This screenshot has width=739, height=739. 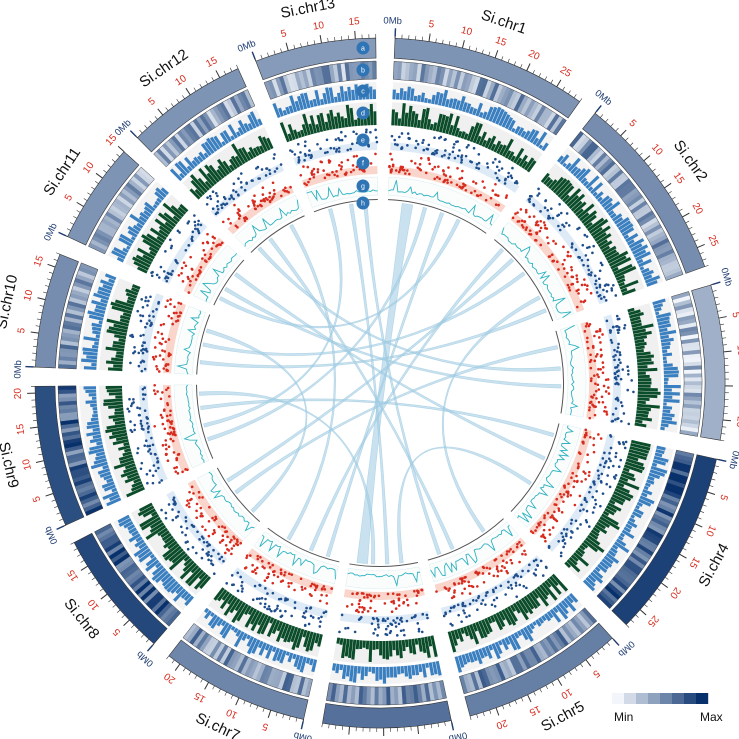 I want to click on badge-circle, so click(x=363, y=91).